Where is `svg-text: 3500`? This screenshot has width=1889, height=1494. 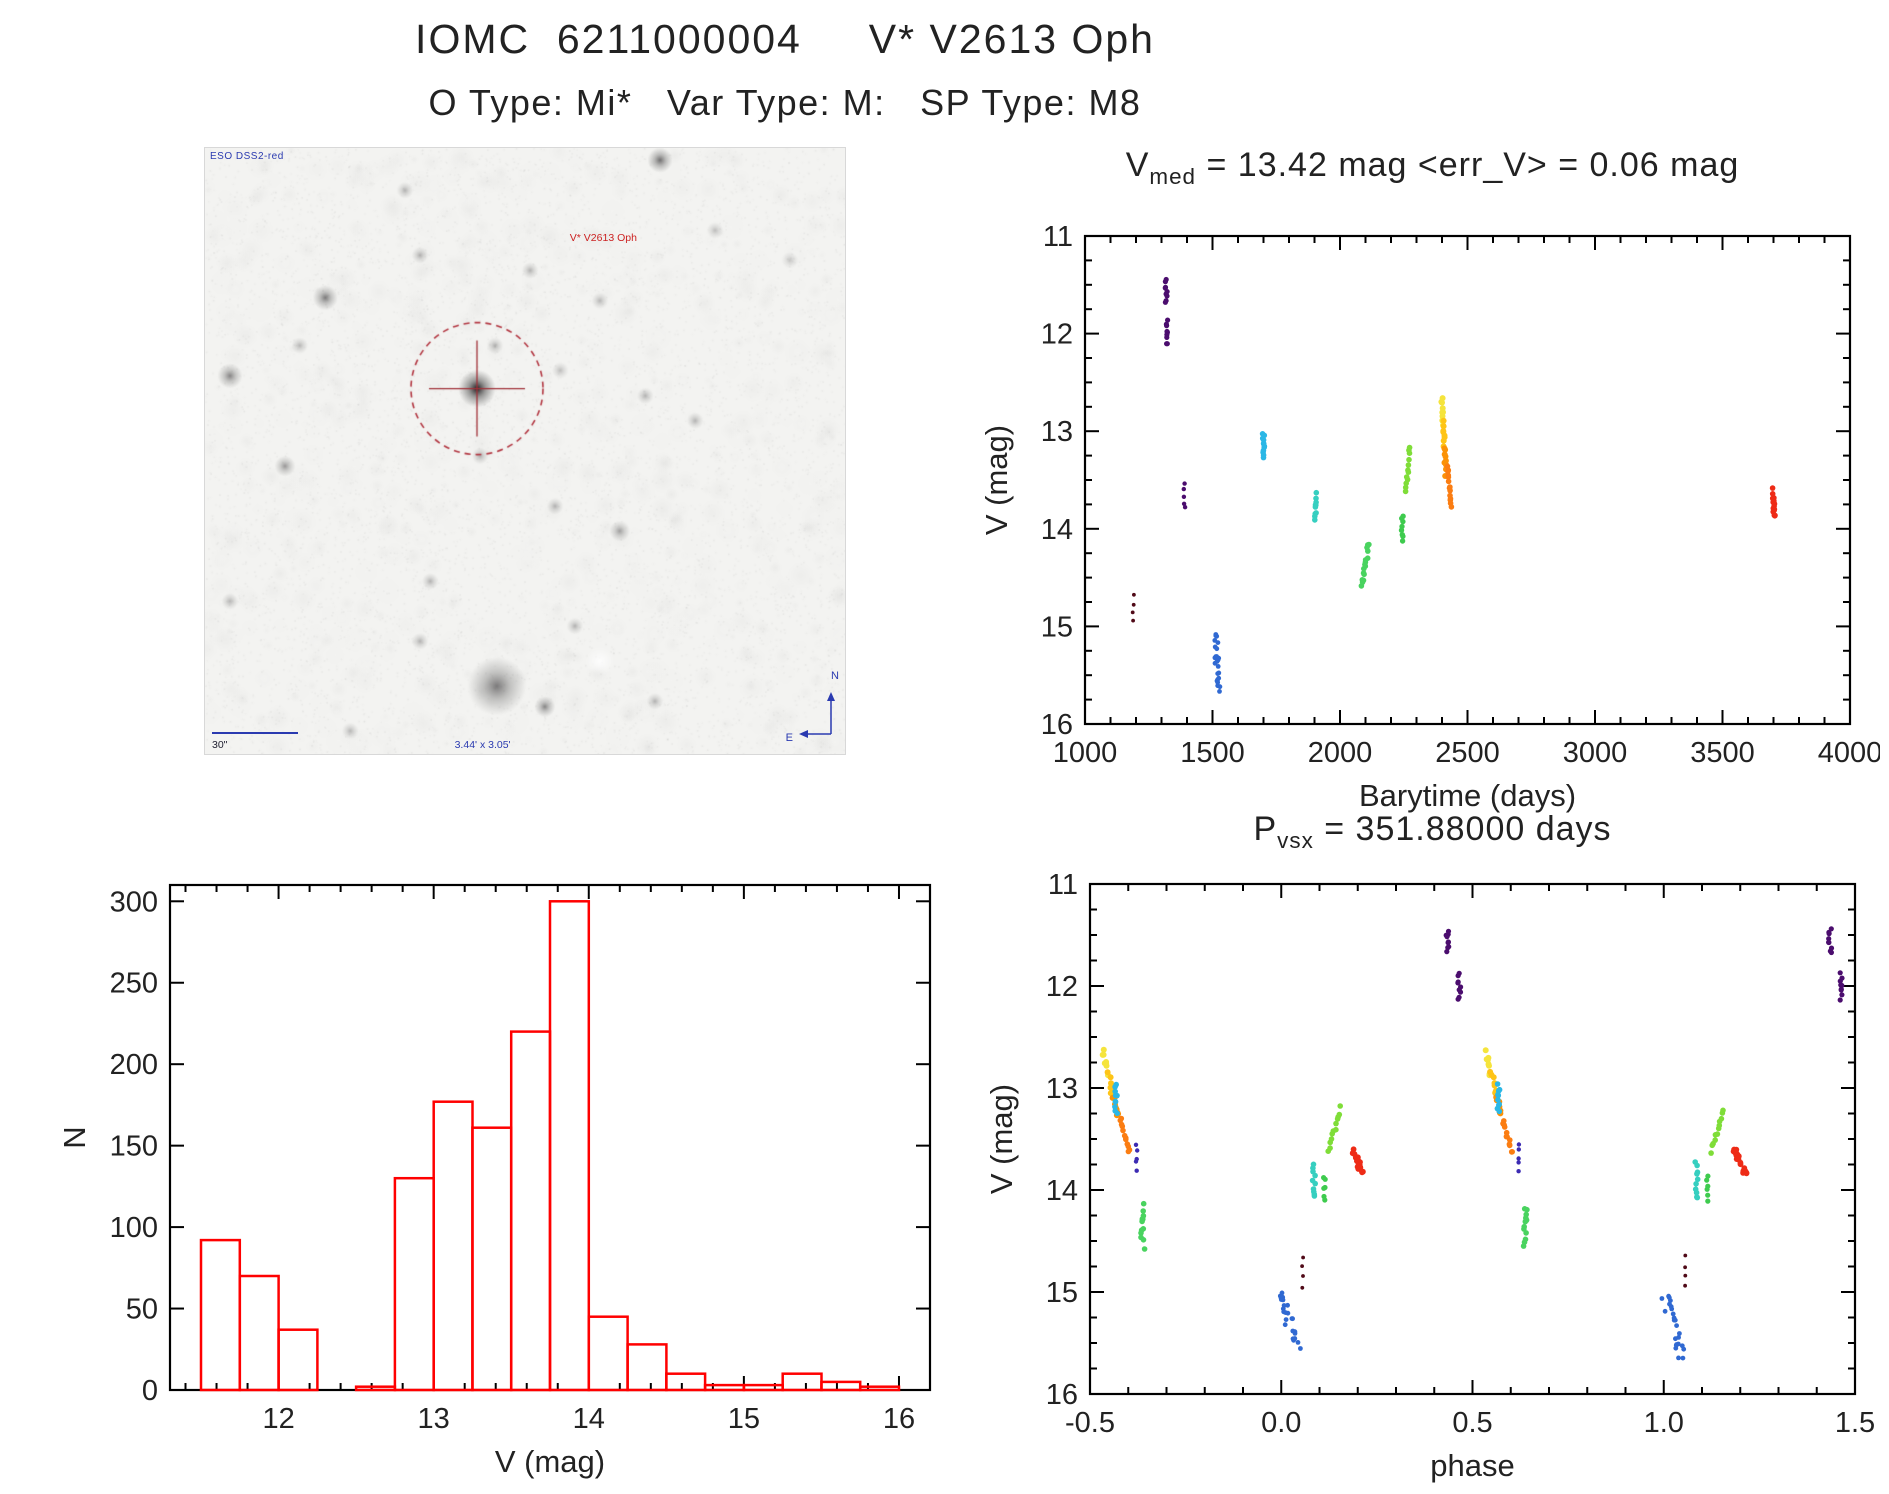 svg-text: 3500 is located at coordinates (1722, 753).